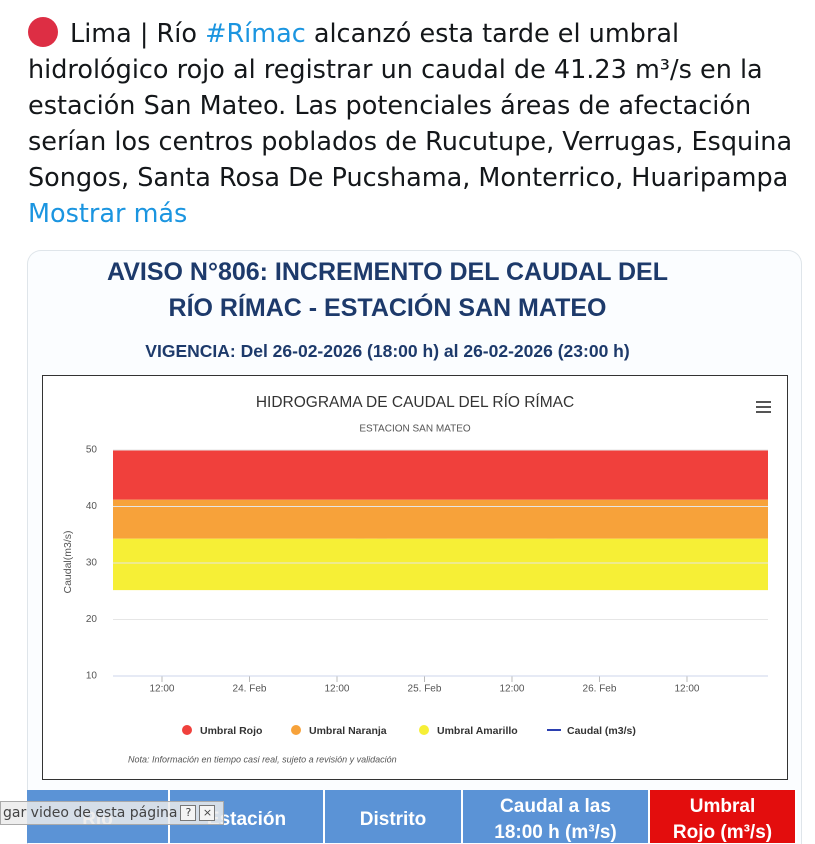 Image resolution: width=815 pixels, height=844 pixels. I want to click on x-tick-label: 24. Feb, so click(250, 689).